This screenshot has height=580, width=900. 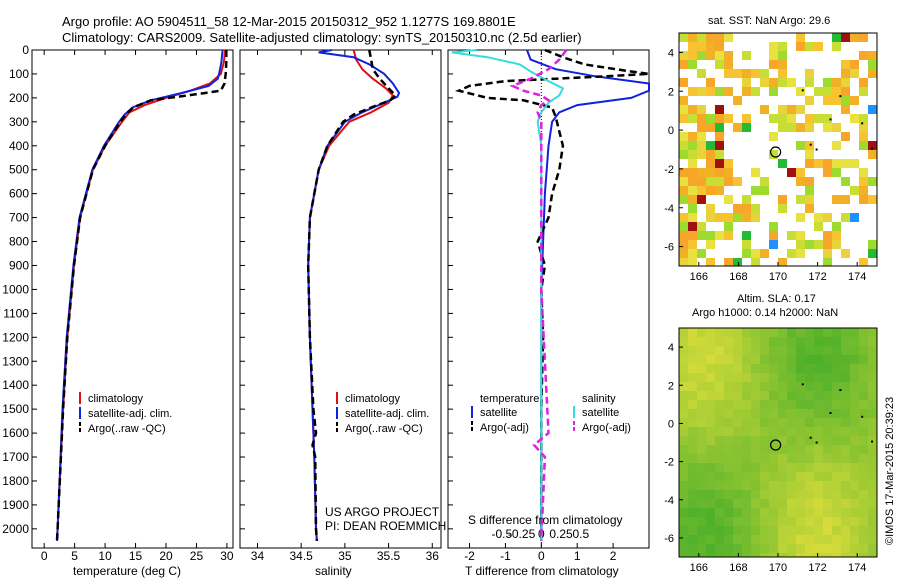 What do you see at coordinates (384, 429) in the screenshot?
I see `legend-label: Argo(..raw -QC)` at bounding box center [384, 429].